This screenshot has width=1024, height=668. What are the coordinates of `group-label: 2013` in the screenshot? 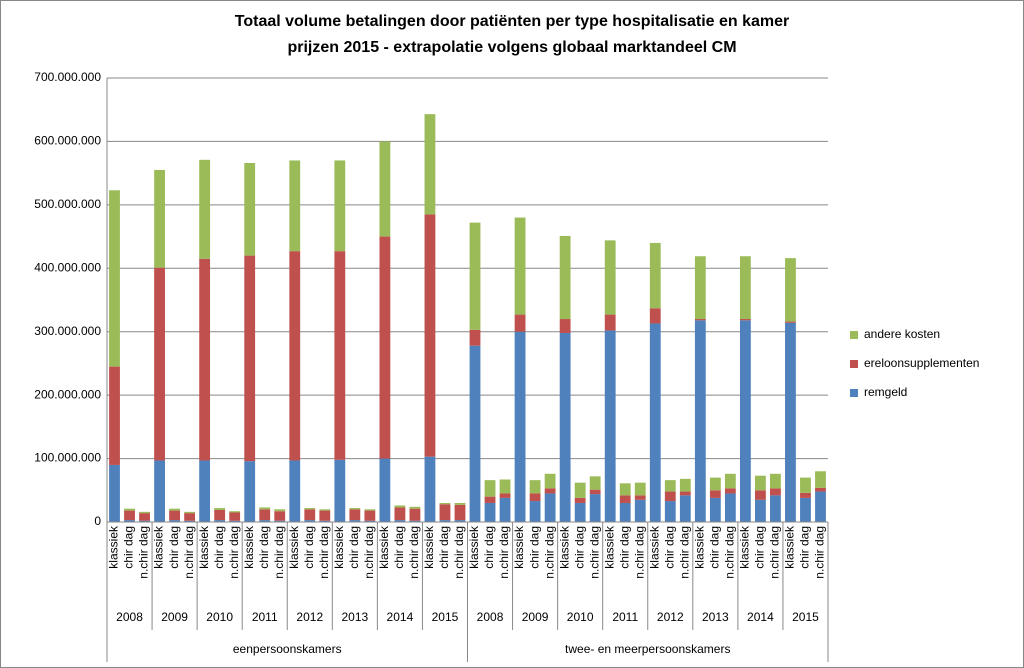 It's located at (354, 617).